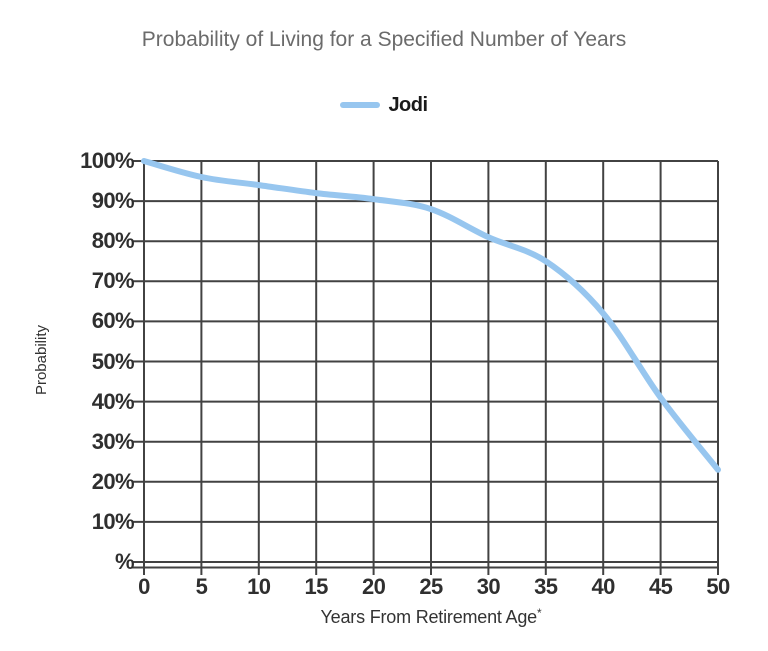 The image size is (768, 651). Describe the element at coordinates (373, 586) in the screenshot. I see `x-tick-label: 20` at that location.